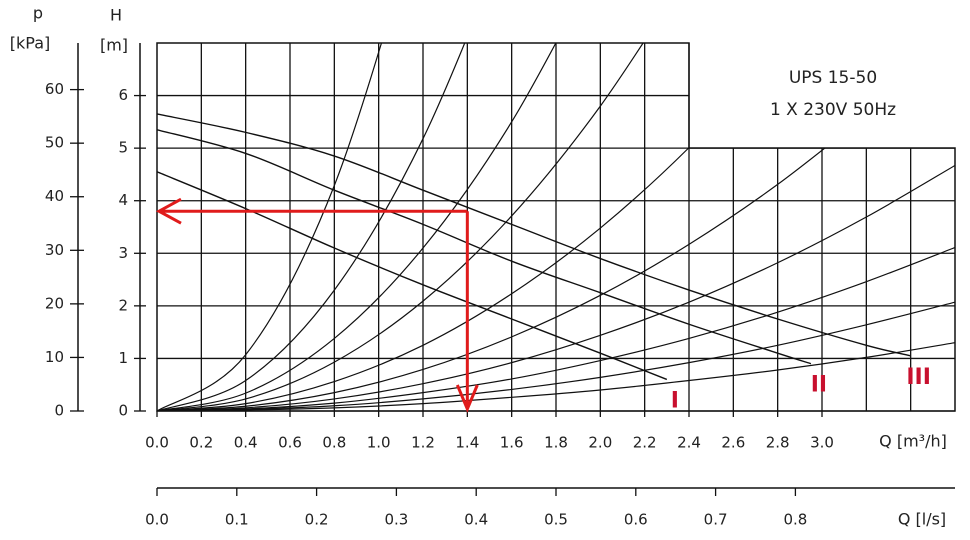  Describe the element at coordinates (116, 15) in the screenshot. I see `y-axis-label: H` at that location.